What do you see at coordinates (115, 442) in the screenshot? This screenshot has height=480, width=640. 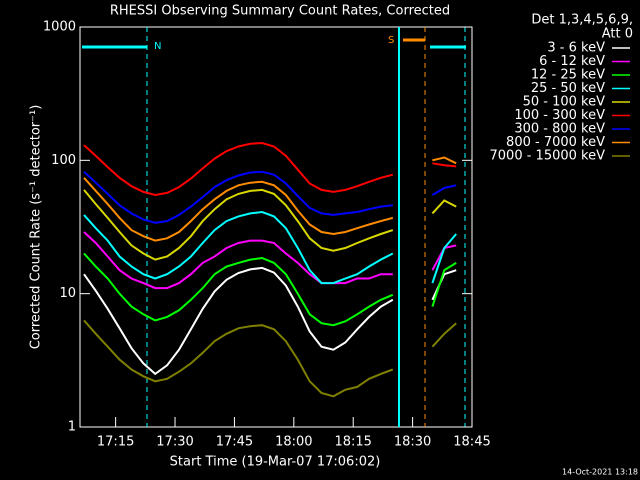 I see `x-tick-label: 17:15` at bounding box center [115, 442].